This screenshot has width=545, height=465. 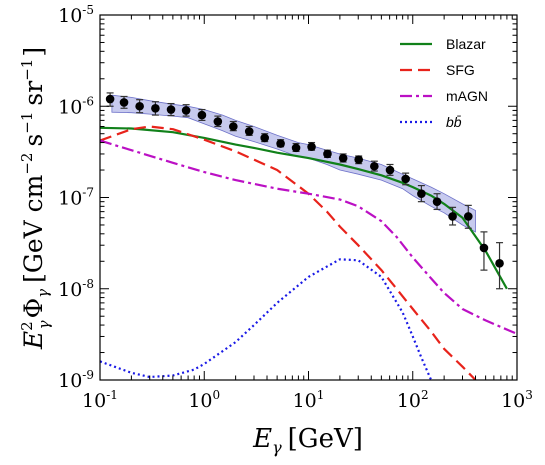 What do you see at coordinates (76, 380) in the screenshot?
I see `y-tick-label: 10⁻⁹` at bounding box center [76, 380].